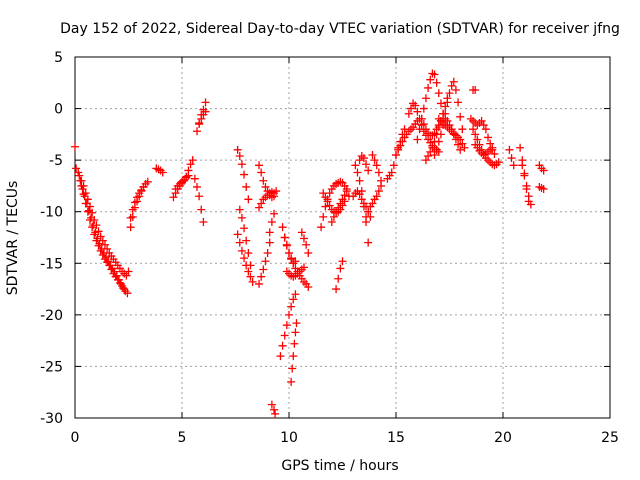 The image size is (640, 480). Describe the element at coordinates (396, 438) in the screenshot. I see `x-tick-label: 15` at that location.